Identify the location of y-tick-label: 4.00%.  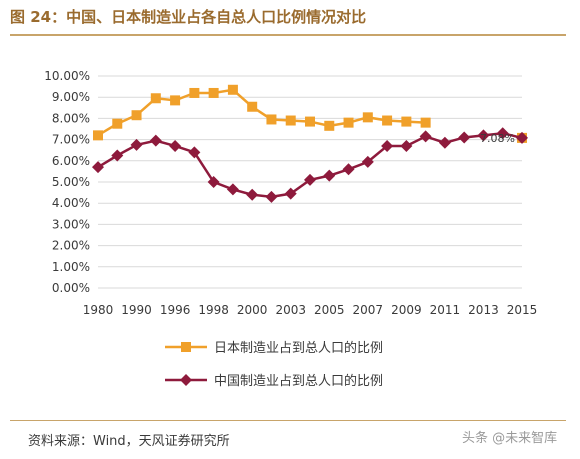
(71, 203).